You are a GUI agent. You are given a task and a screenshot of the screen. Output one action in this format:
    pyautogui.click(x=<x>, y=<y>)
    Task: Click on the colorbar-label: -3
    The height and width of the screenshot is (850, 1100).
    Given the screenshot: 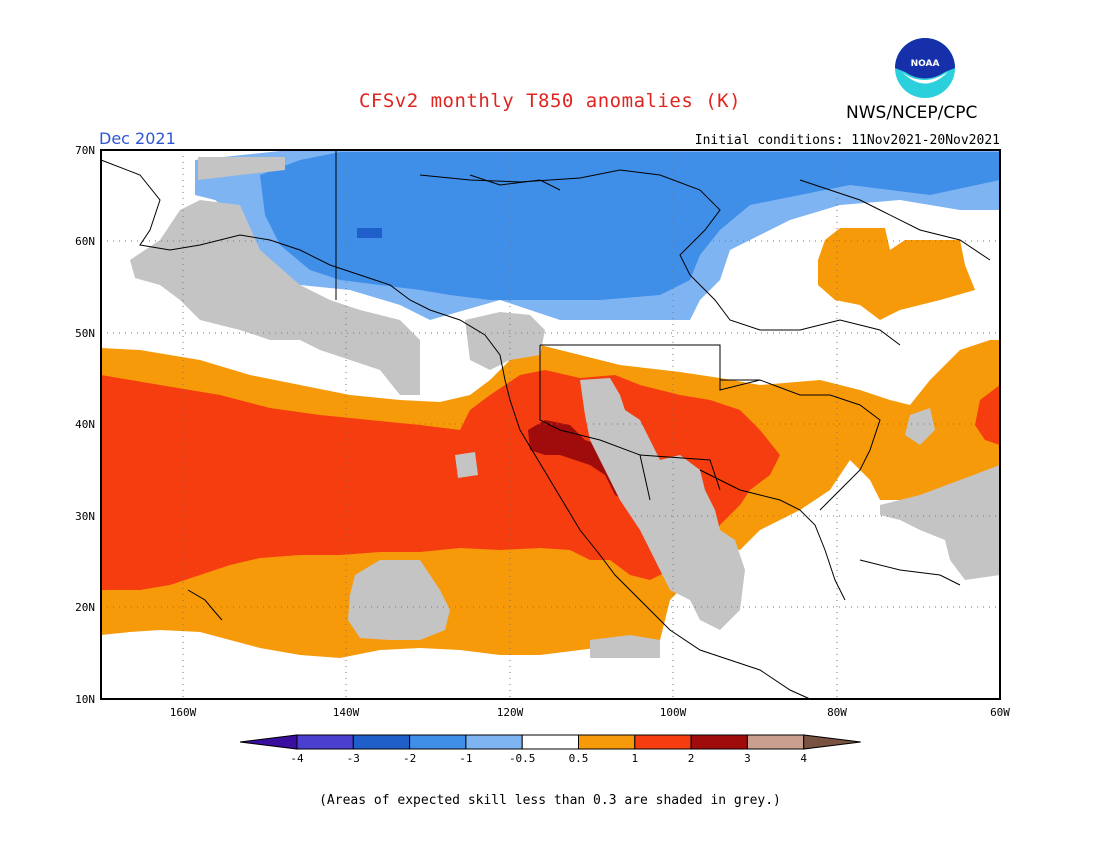 What is the action you would take?
    pyautogui.click(x=353, y=758)
    